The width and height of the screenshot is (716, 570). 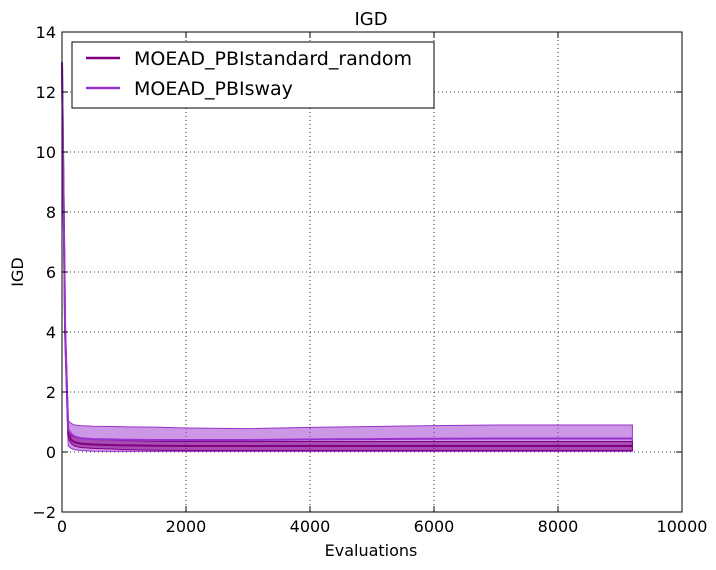 I want to click on legend-label: MOEAD_PBIsway, so click(x=213, y=89).